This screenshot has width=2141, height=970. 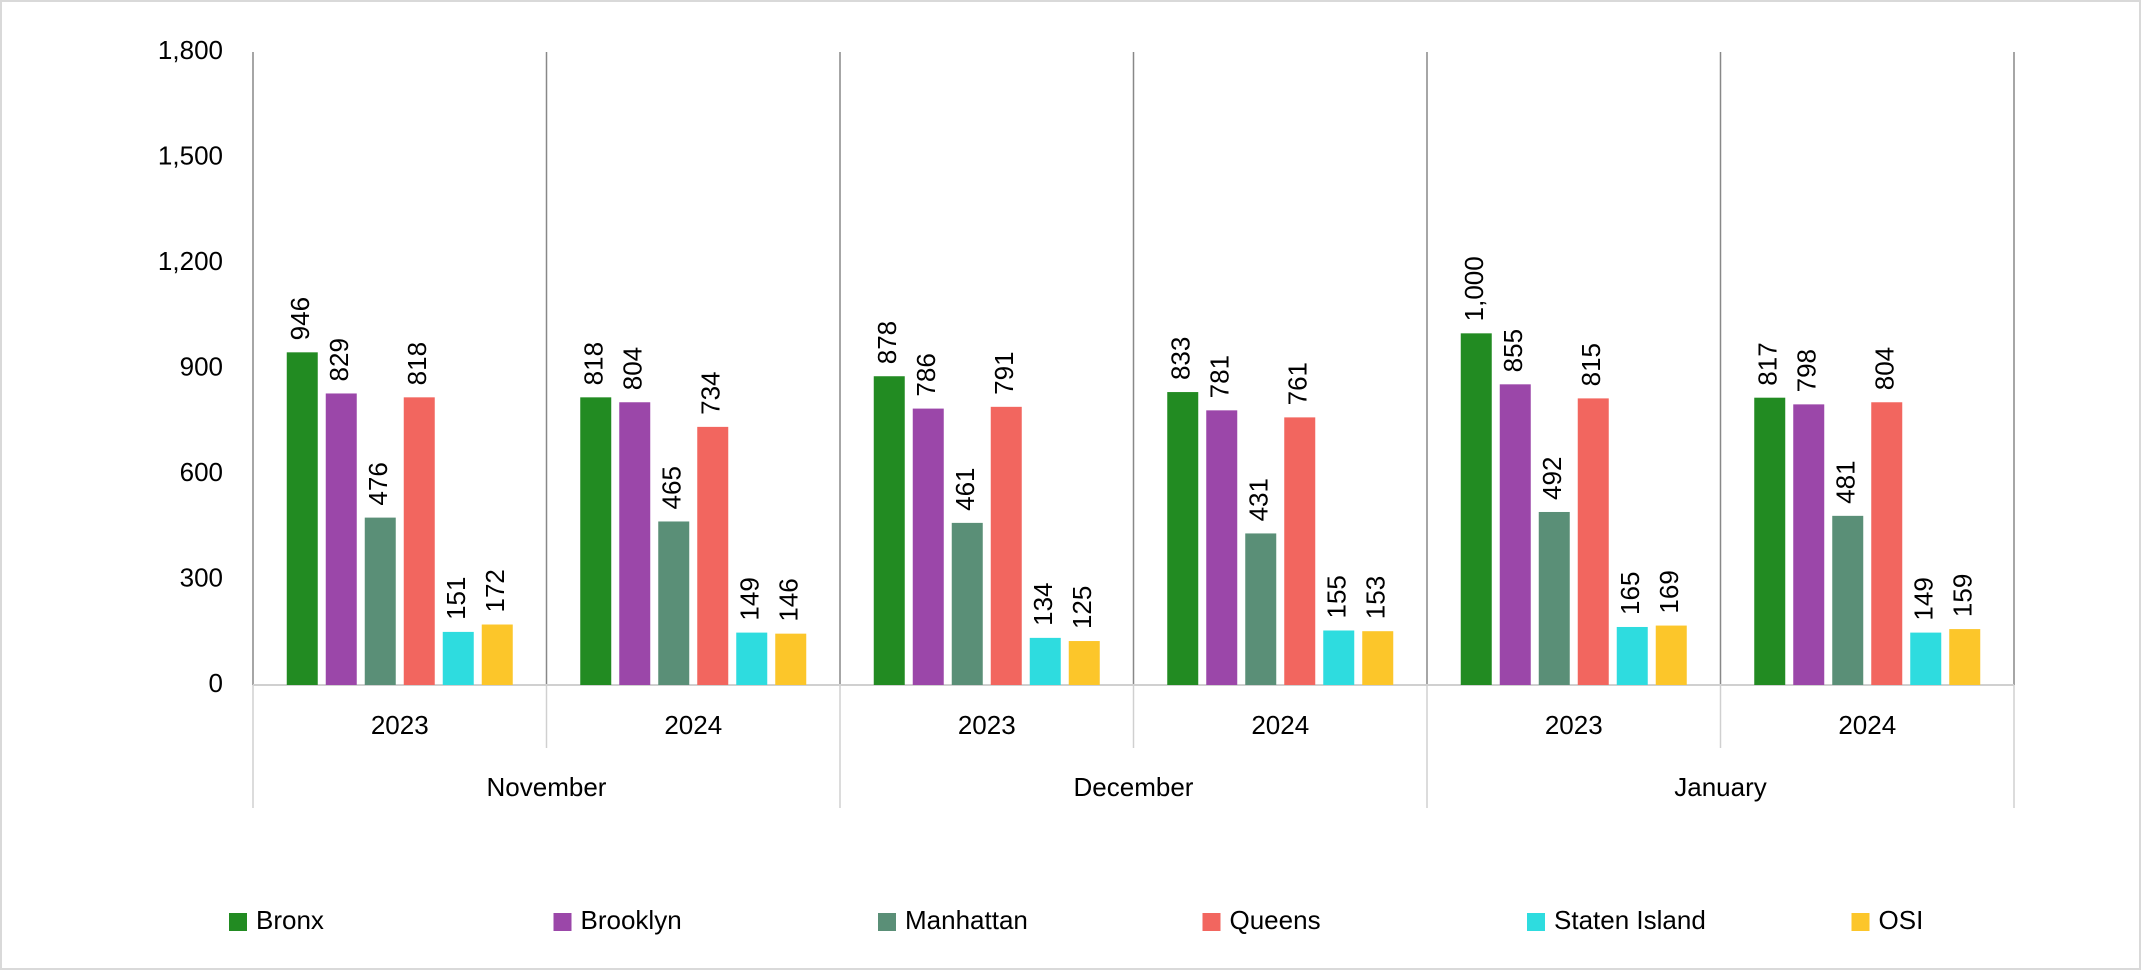 What do you see at coordinates (926, 374) in the screenshot?
I see `data-label: 786` at bounding box center [926, 374].